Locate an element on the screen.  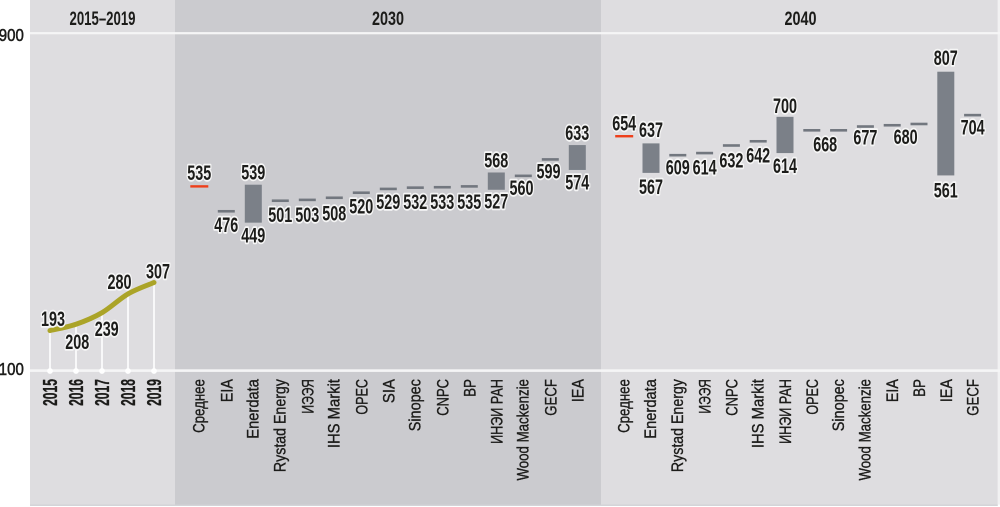
svg-text: 654 is located at coordinates (624, 124).